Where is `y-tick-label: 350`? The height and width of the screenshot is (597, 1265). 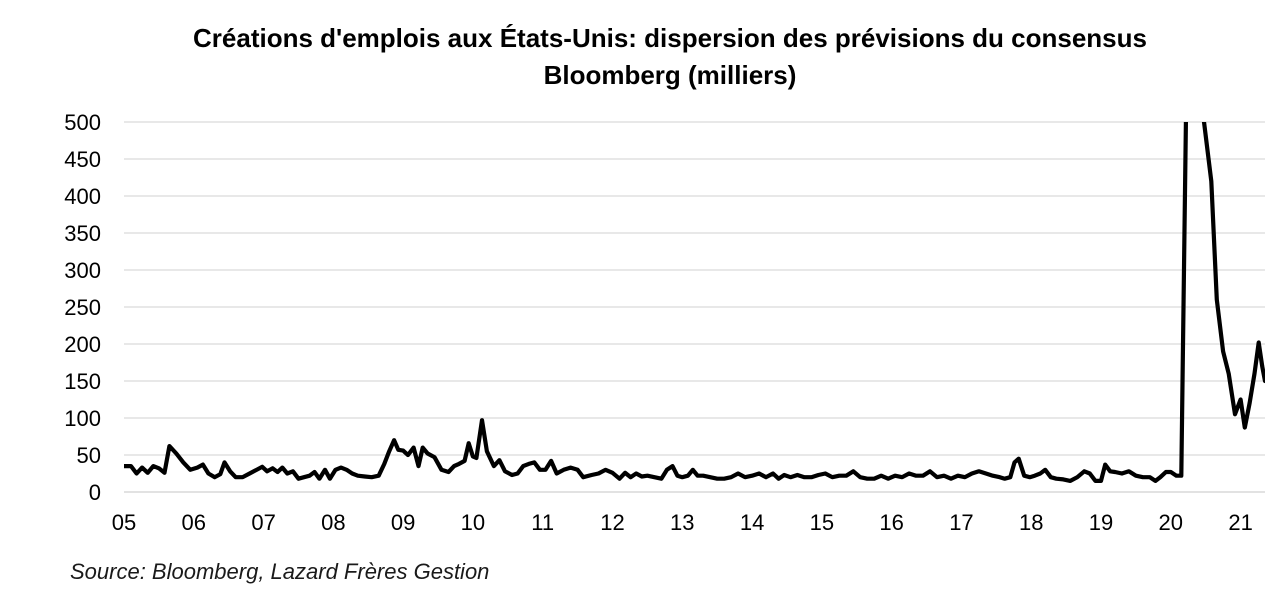
y-tick-label: 350 is located at coordinates (82, 233).